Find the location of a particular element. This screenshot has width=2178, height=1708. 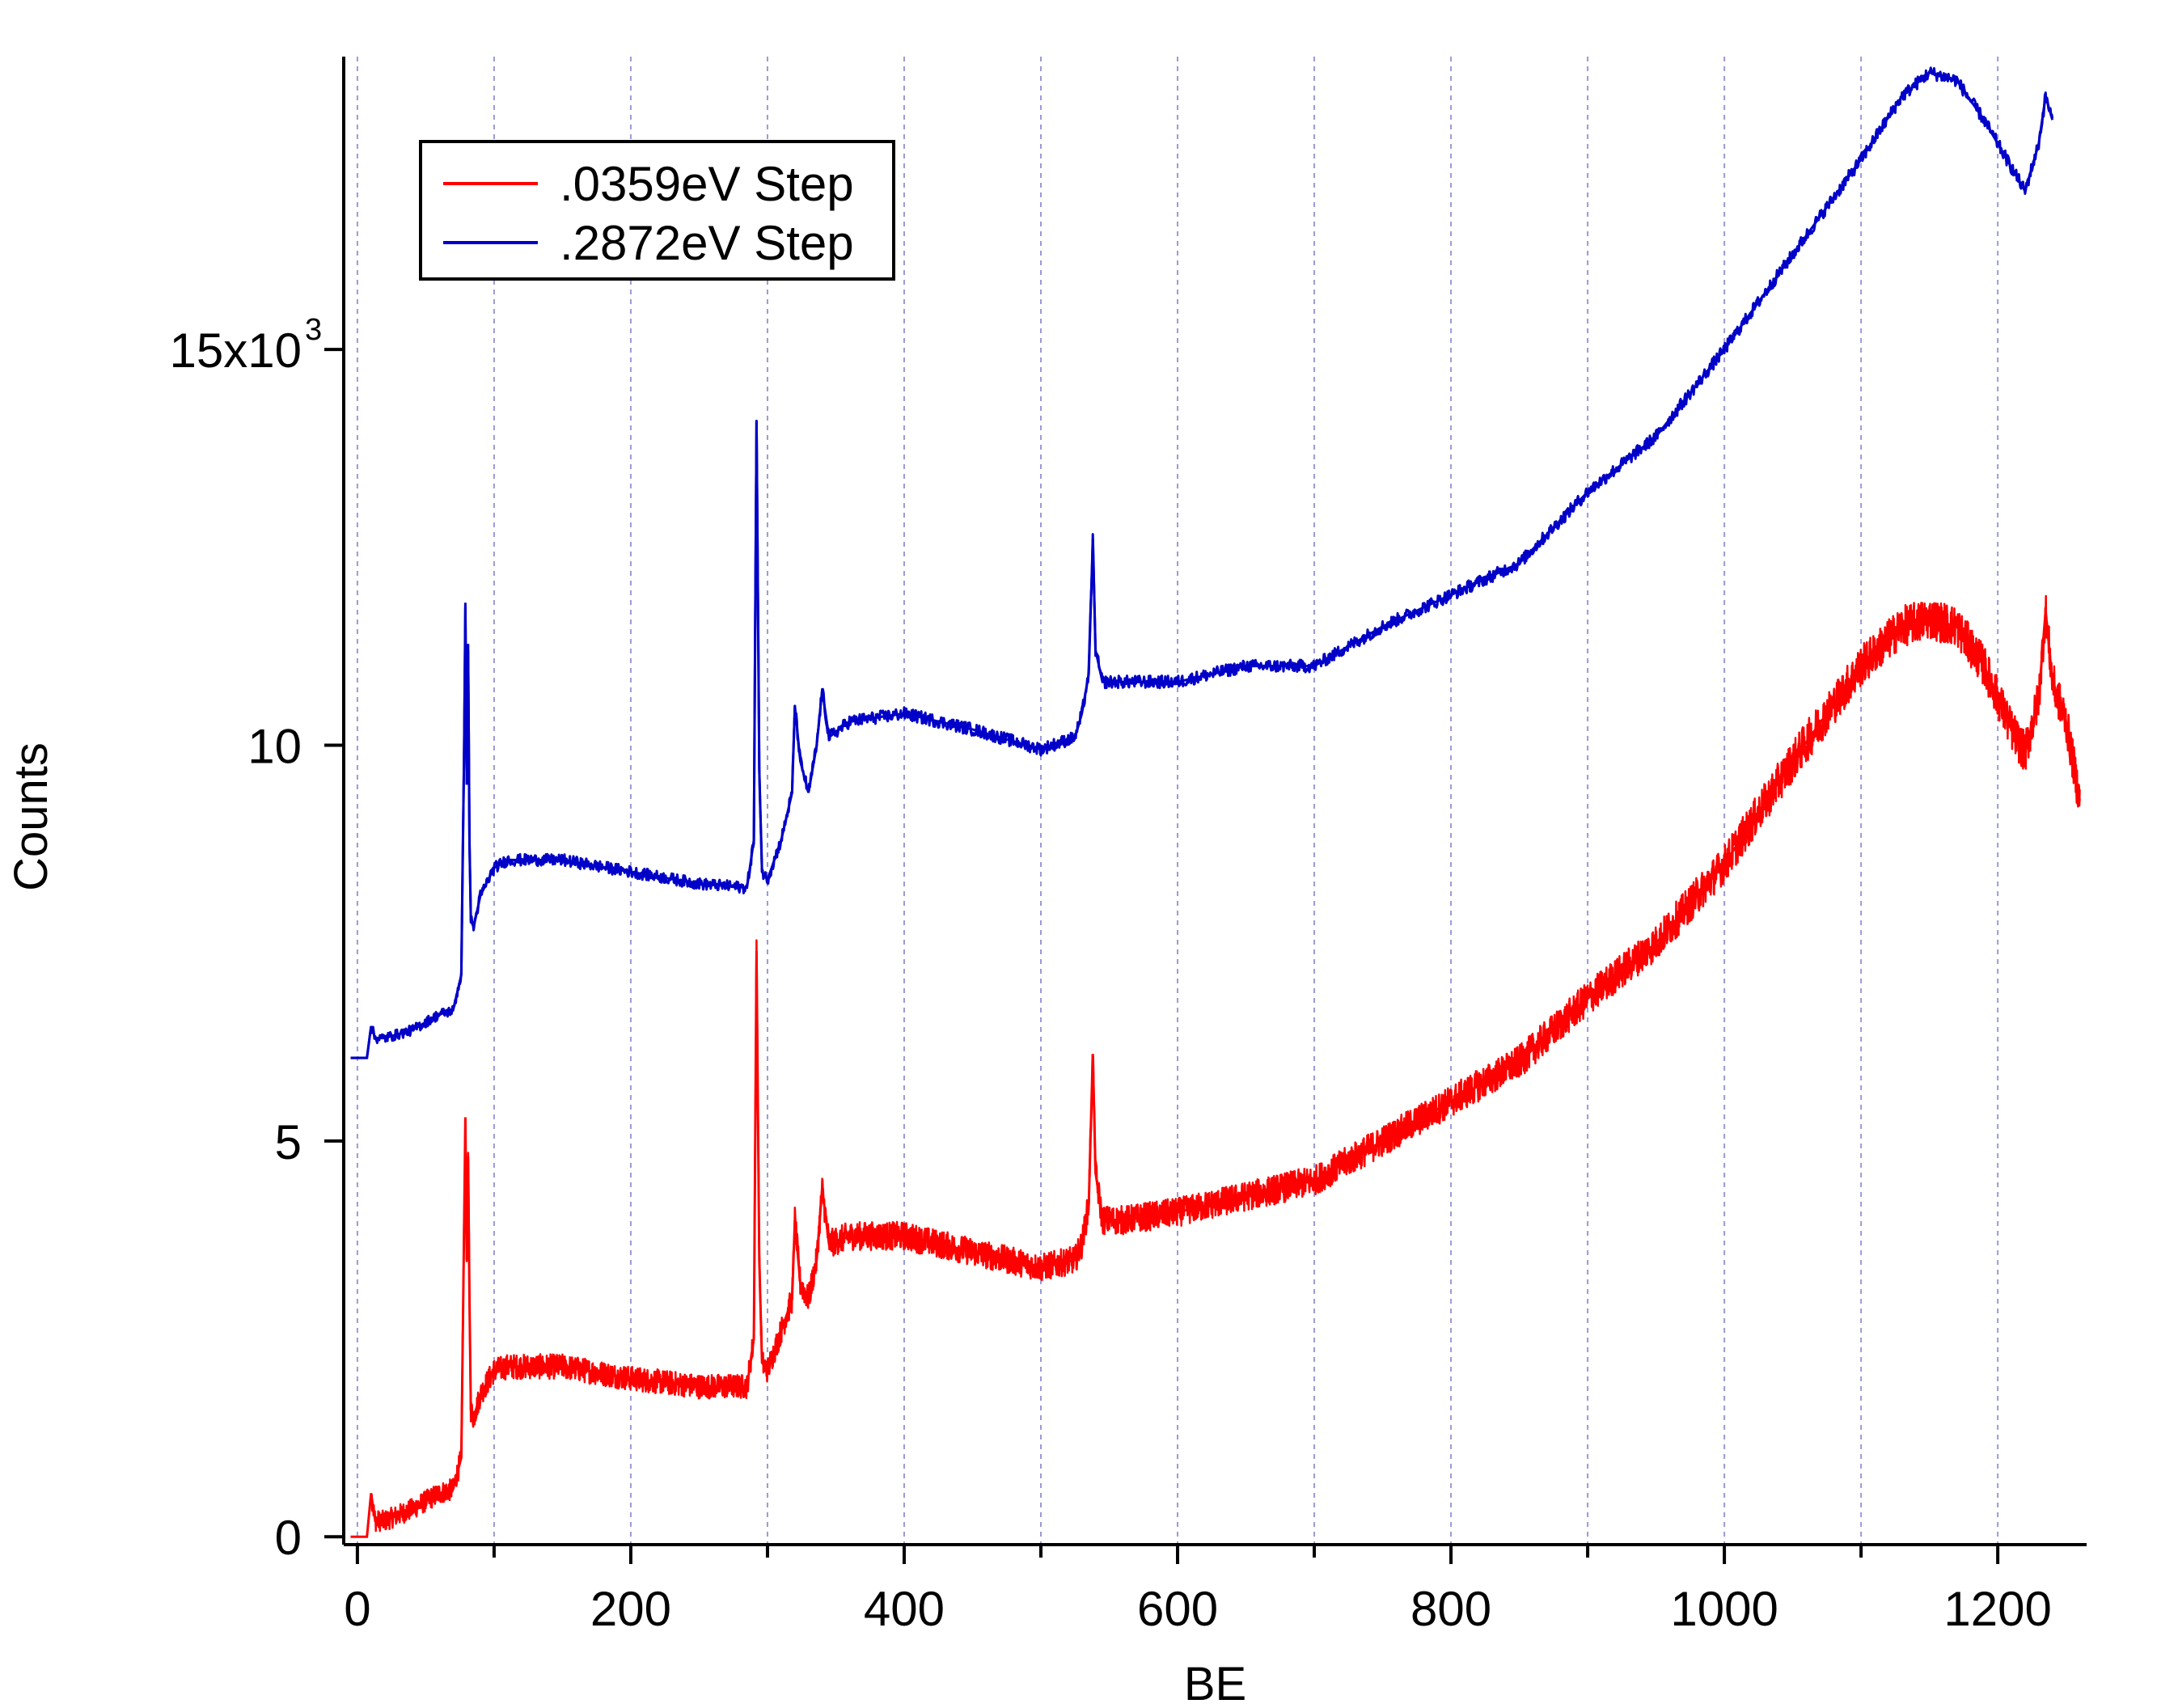

x-axis-title: BE is located at coordinates (1215, 1683).